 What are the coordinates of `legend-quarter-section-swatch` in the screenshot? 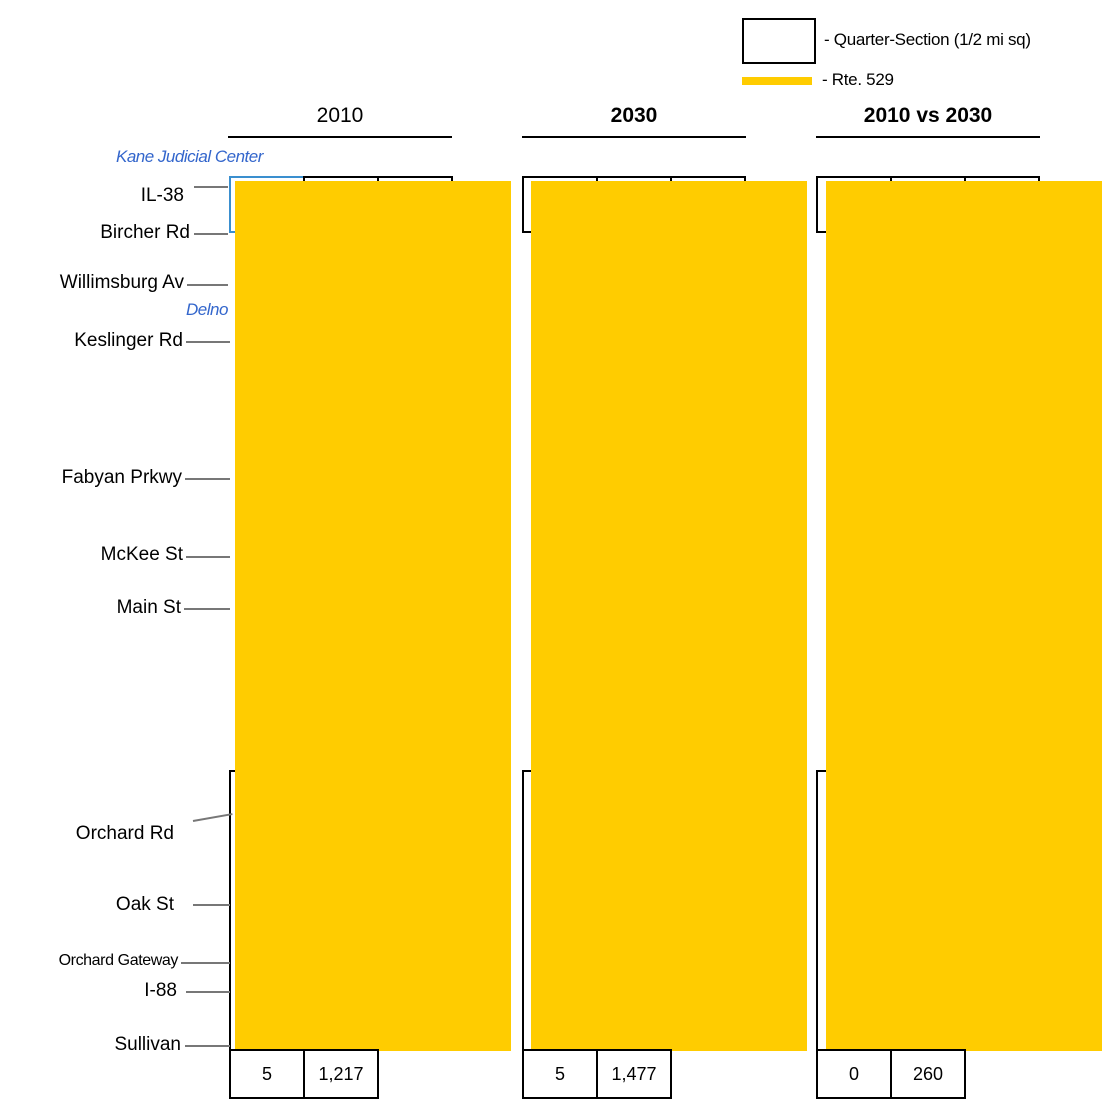 It's located at (779, 41).